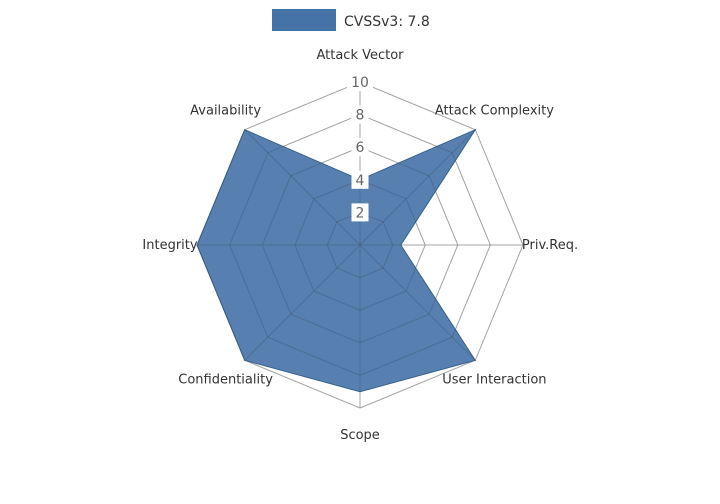 This screenshot has height=504, width=720. What do you see at coordinates (304, 20) in the screenshot?
I see `legend-swatch` at bounding box center [304, 20].